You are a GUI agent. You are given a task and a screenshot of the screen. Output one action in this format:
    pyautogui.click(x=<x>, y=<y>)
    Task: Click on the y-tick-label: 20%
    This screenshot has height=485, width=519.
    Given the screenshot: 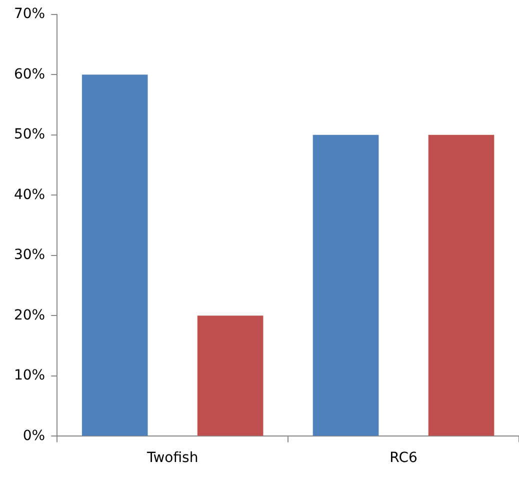 What is the action you would take?
    pyautogui.click(x=30, y=315)
    